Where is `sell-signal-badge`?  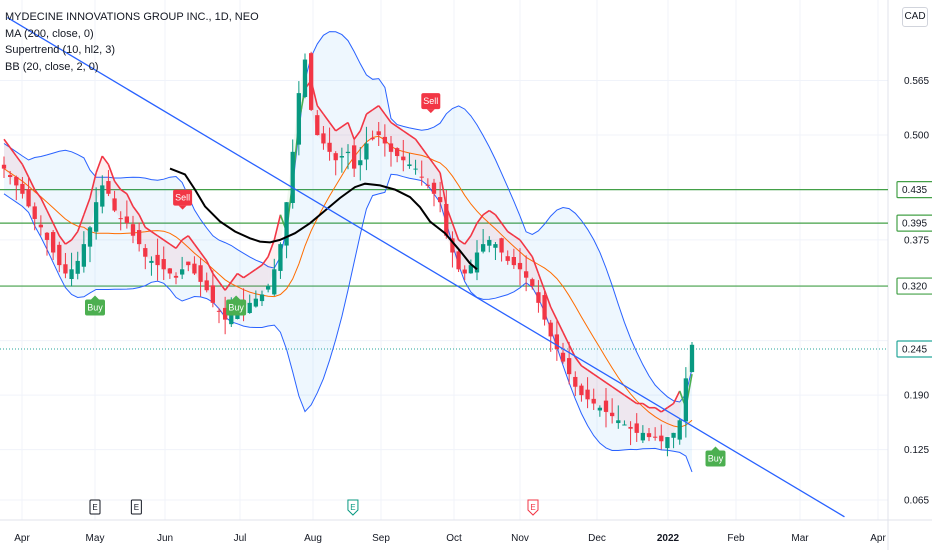 sell-signal-badge is located at coordinates (431, 101).